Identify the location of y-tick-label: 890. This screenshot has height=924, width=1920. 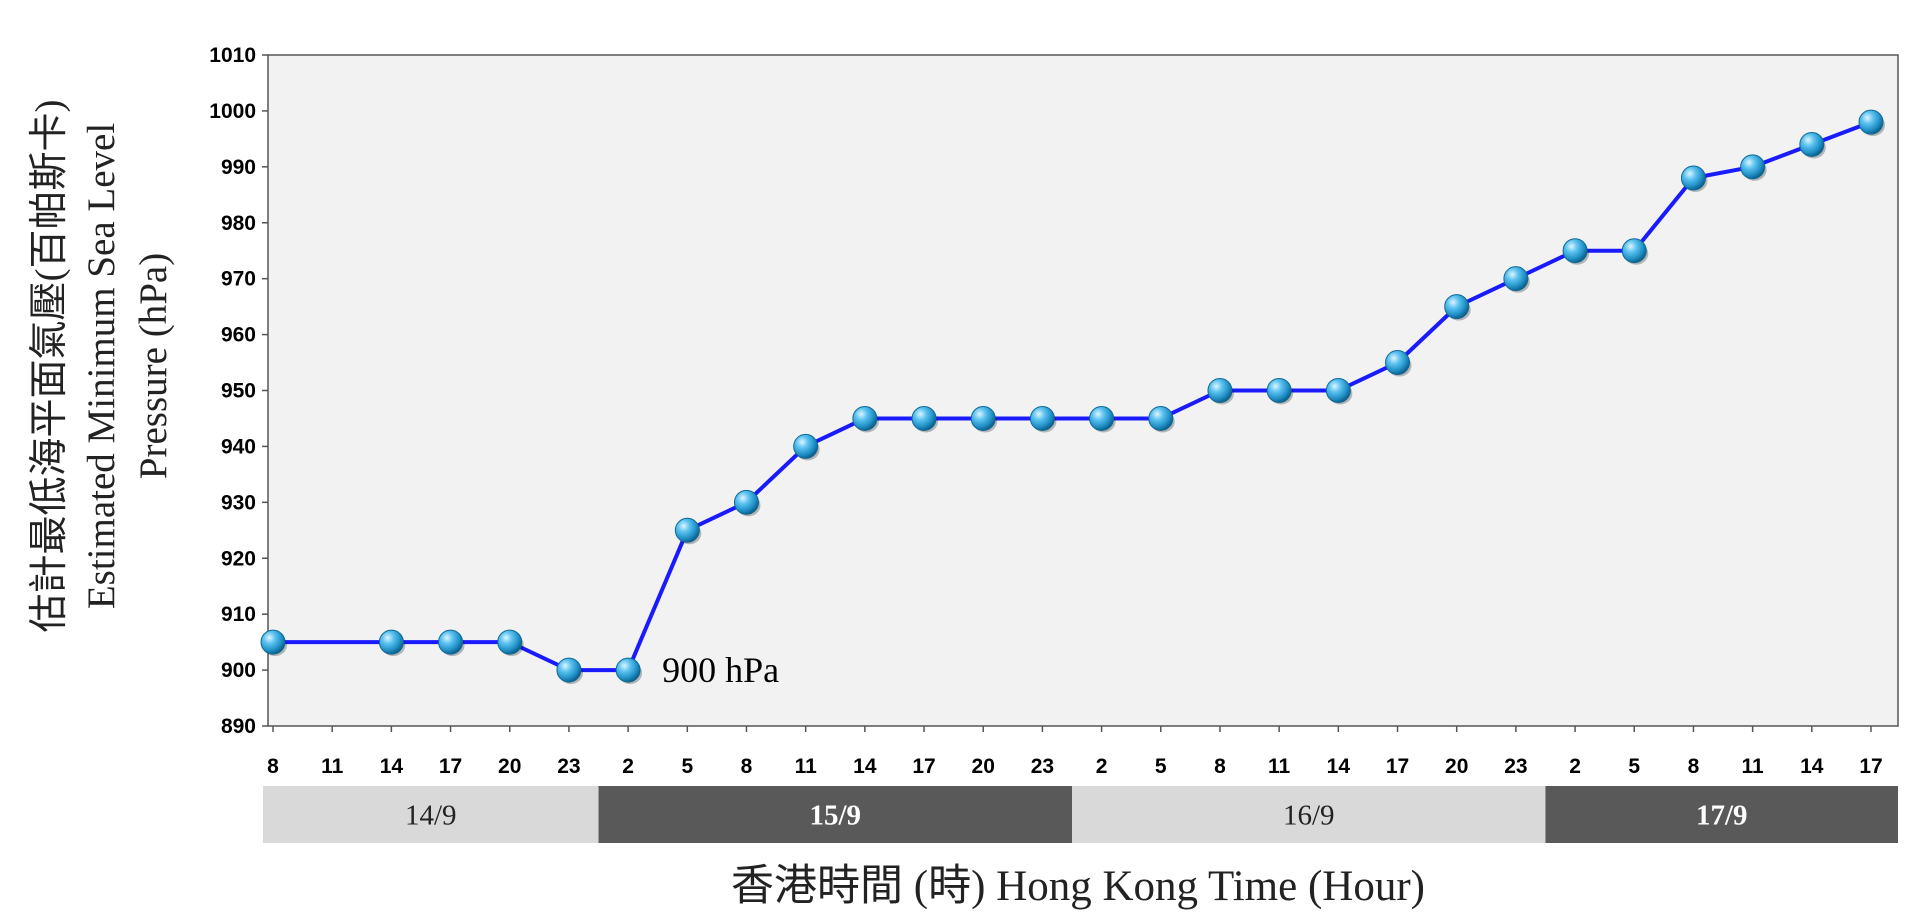
(238, 726).